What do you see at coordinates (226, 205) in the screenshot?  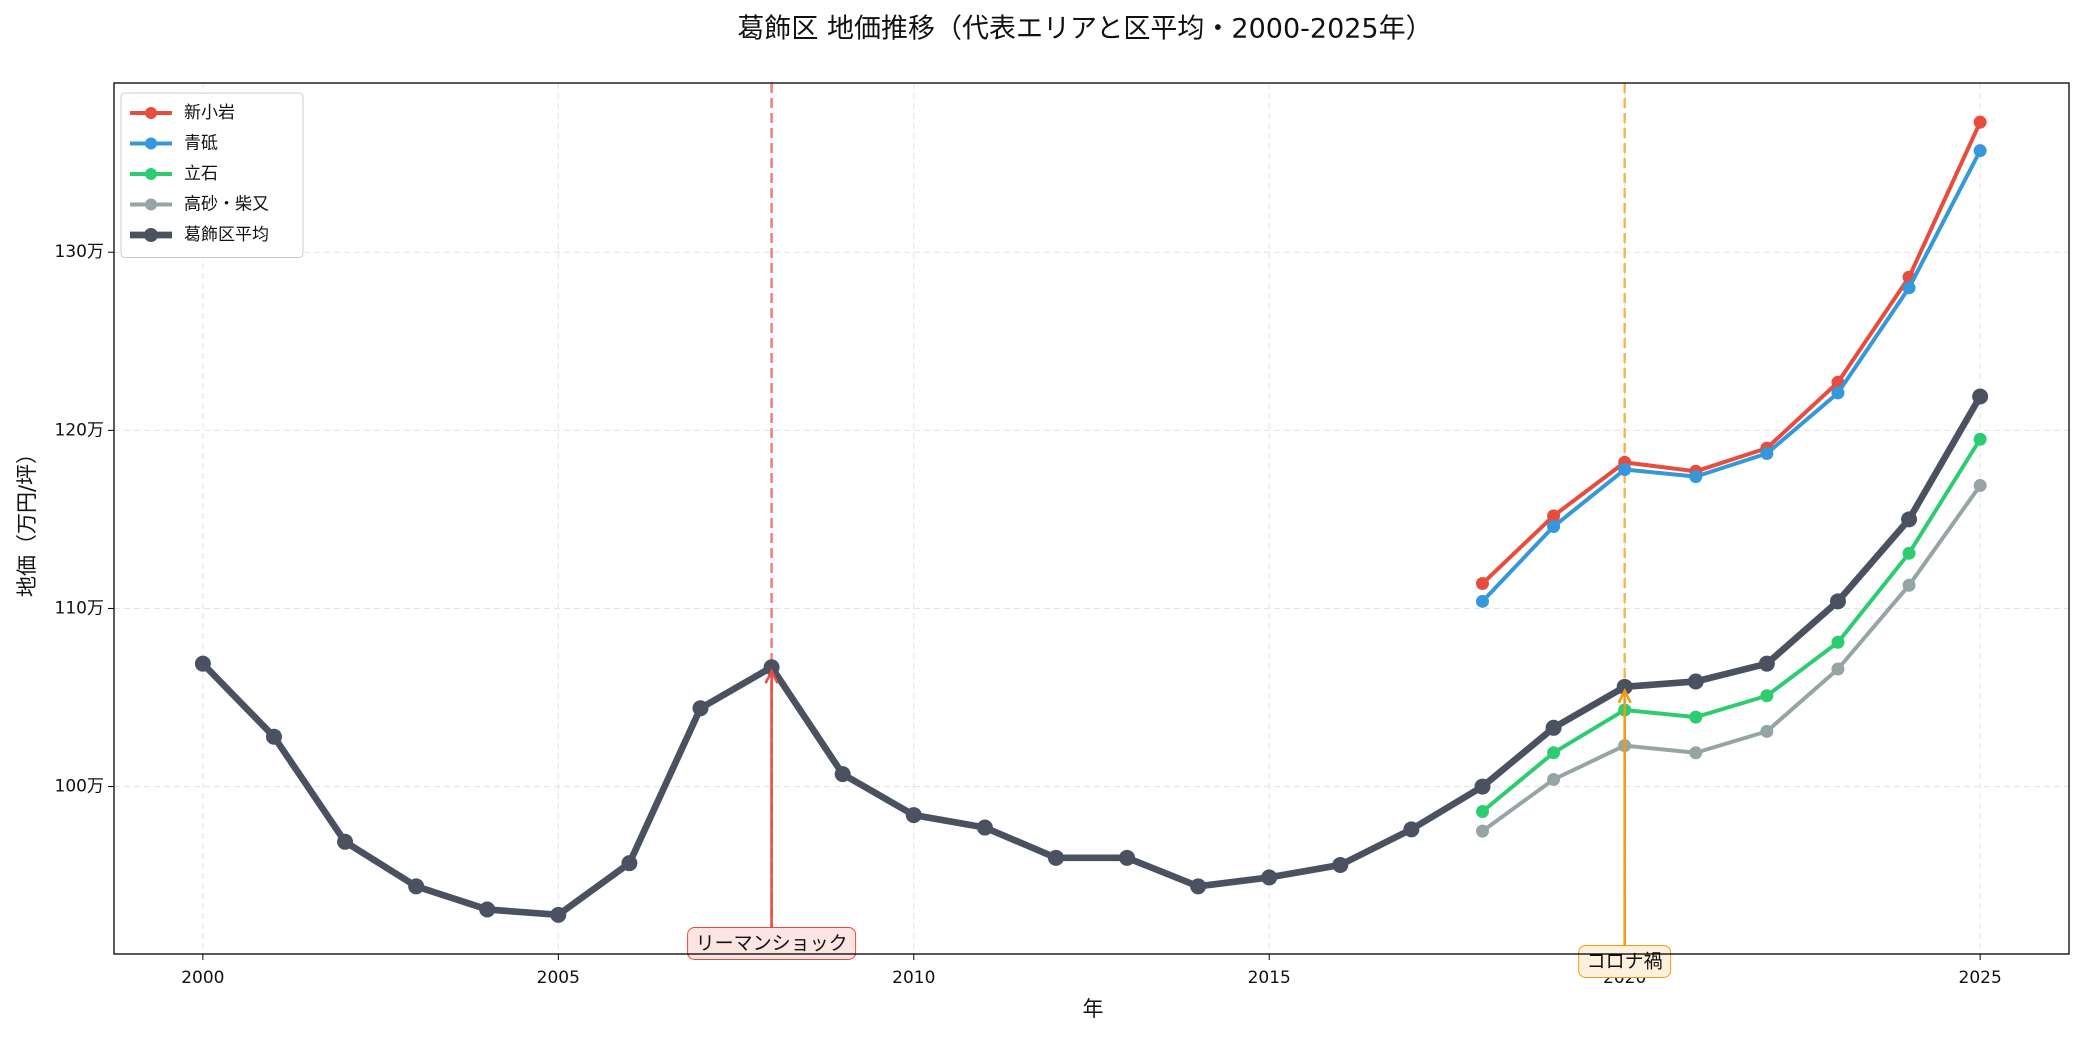 I see `legend-label: 高砂・柴又` at bounding box center [226, 205].